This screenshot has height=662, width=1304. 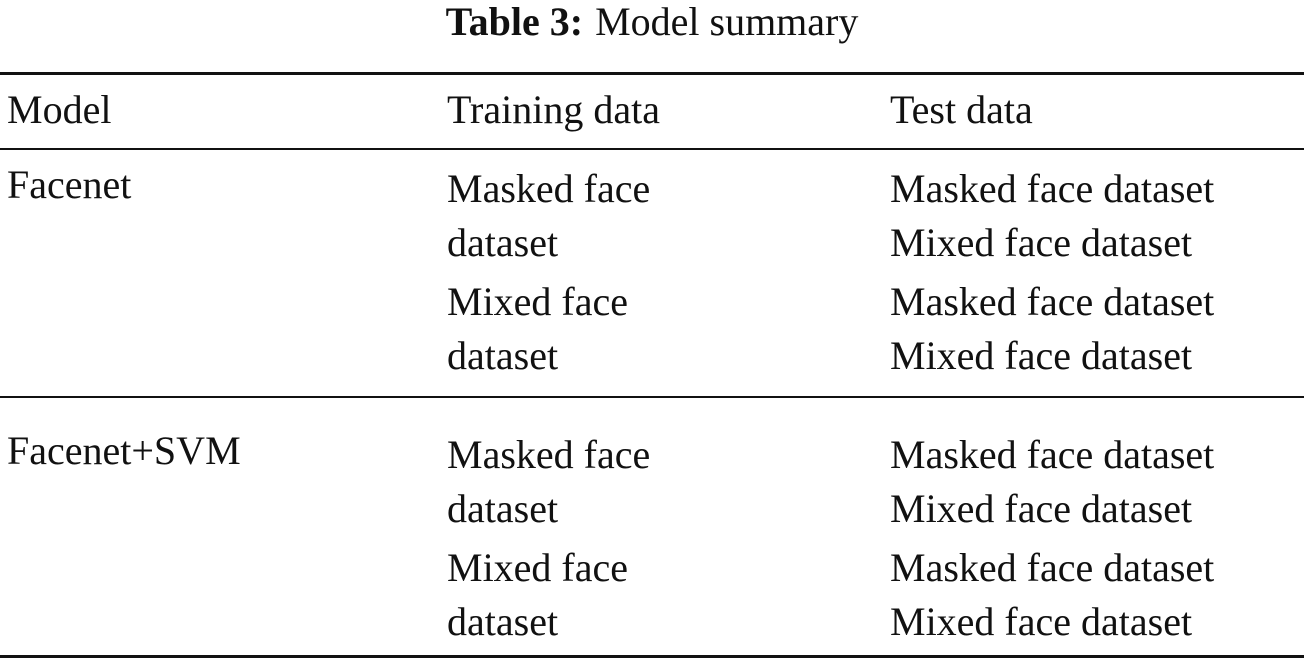 What do you see at coordinates (69, 184) in the screenshot?
I see `model-cell: Facenet` at bounding box center [69, 184].